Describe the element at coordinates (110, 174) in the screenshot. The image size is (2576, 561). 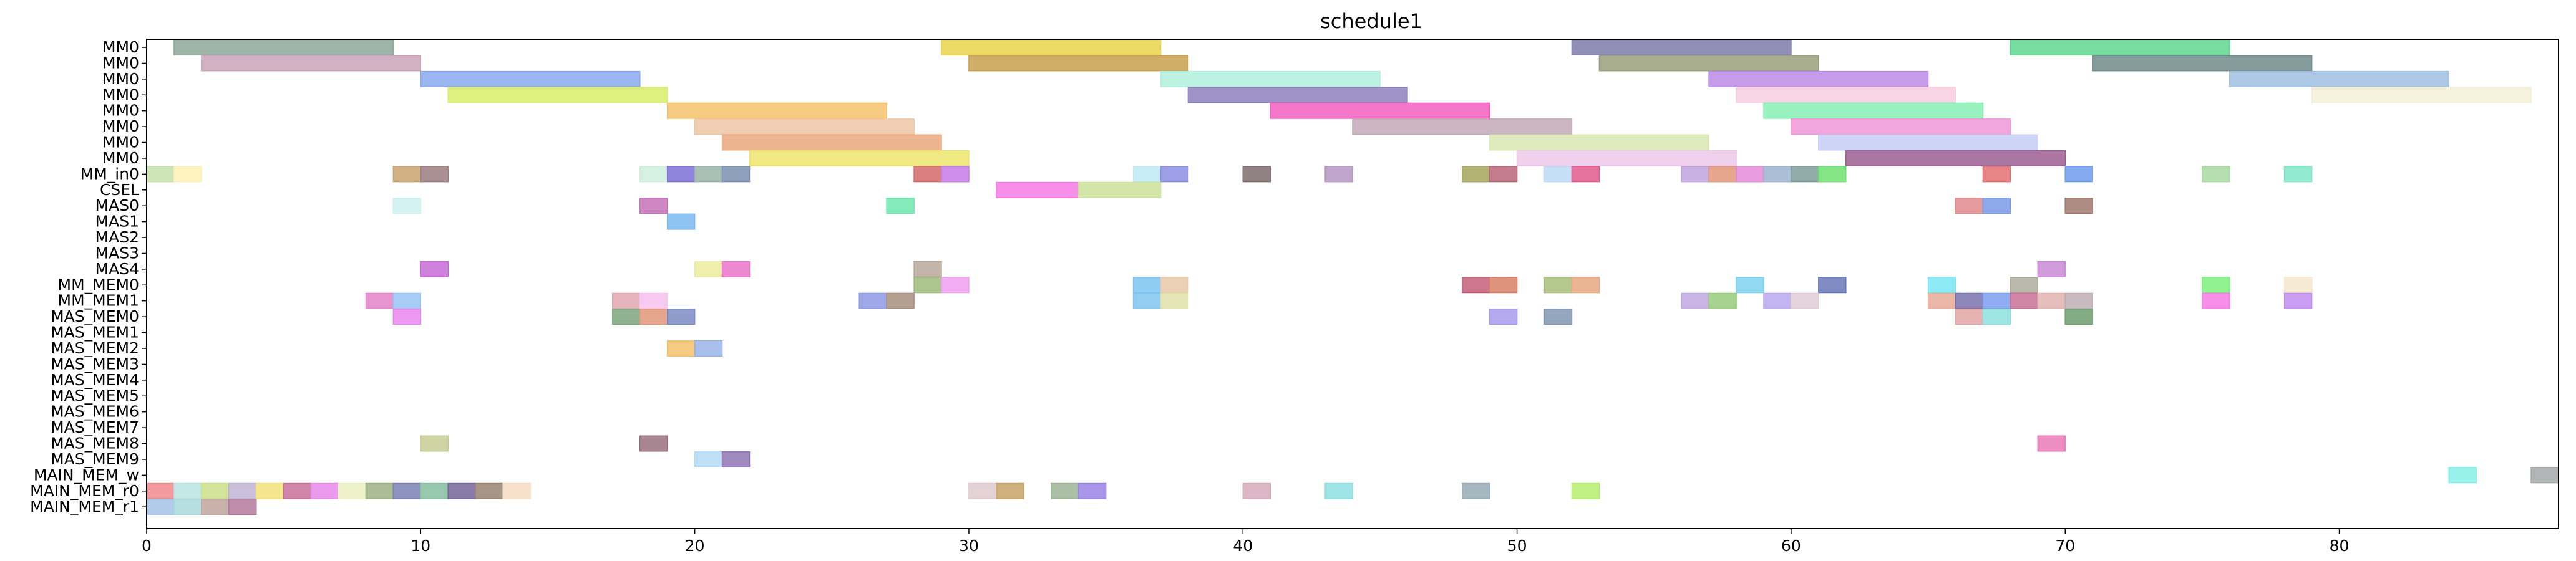
I see `row-label: MM_in0` at that location.